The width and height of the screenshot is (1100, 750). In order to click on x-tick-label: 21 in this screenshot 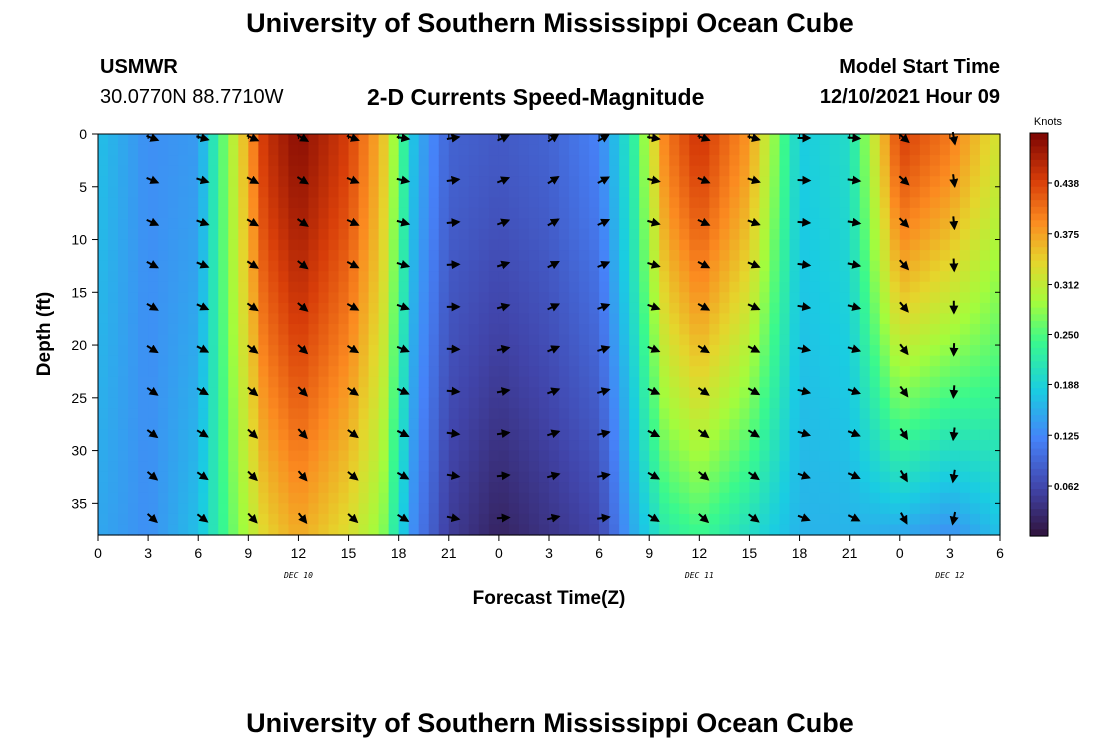, I will do `click(850, 553)`.